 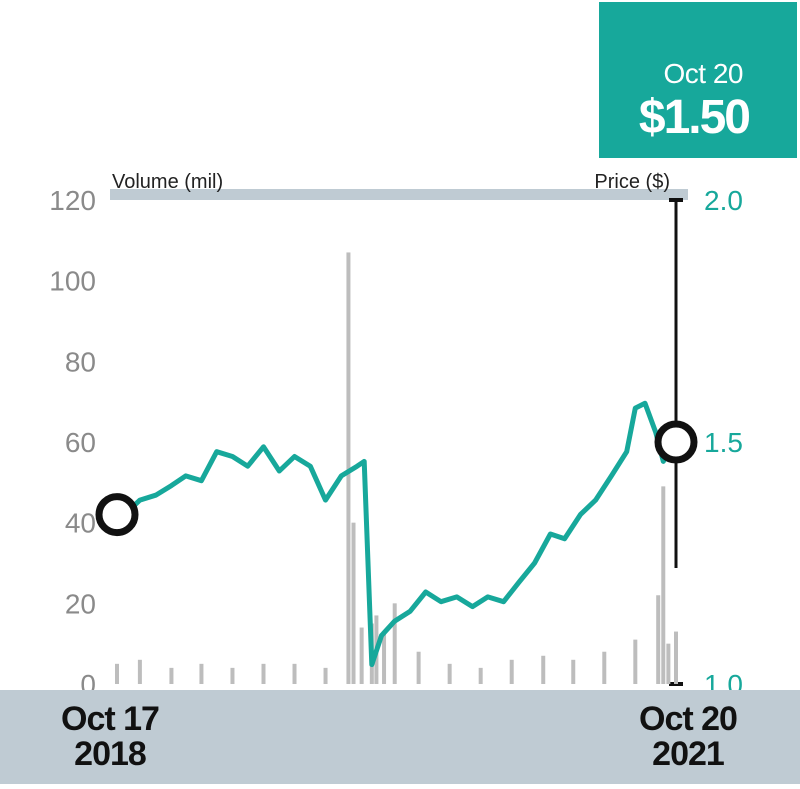 I want to click on left-tick-label: 100, so click(x=72, y=281).